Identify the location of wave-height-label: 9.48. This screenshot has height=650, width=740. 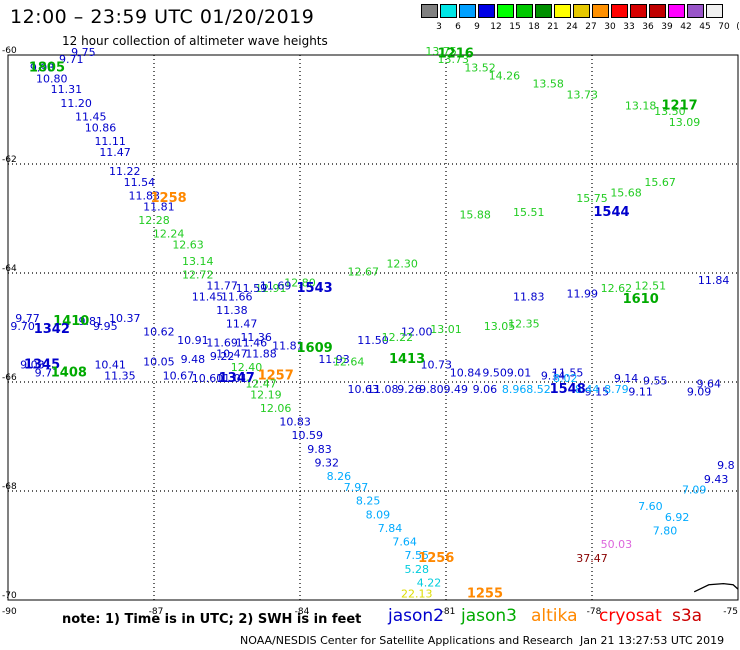
(193, 359).